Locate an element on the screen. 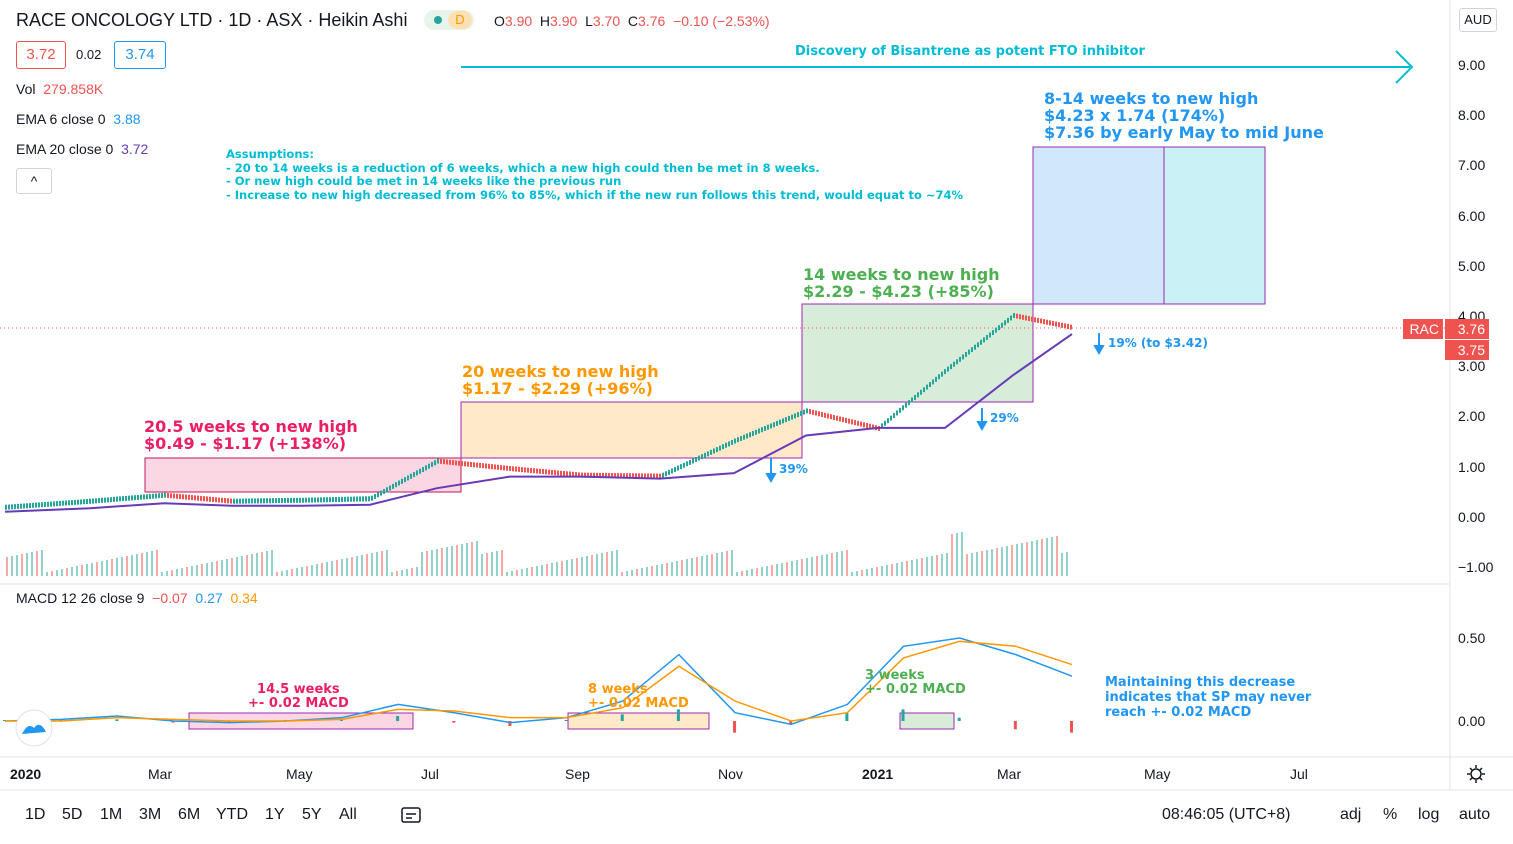 The height and width of the screenshot is (844, 1513). timeframe-button-1m: 1M is located at coordinates (111, 814).